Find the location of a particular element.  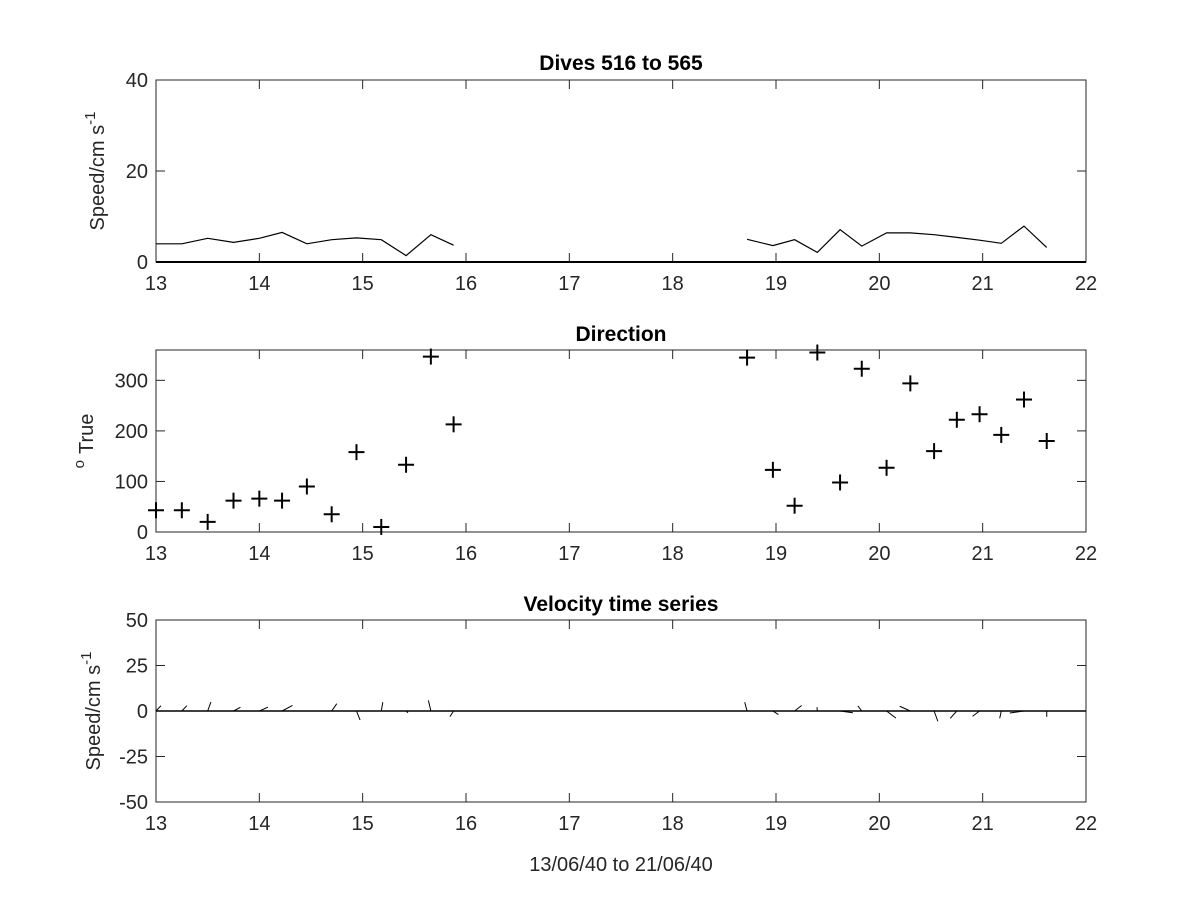

speed-plot-marks is located at coordinates (621, 244).